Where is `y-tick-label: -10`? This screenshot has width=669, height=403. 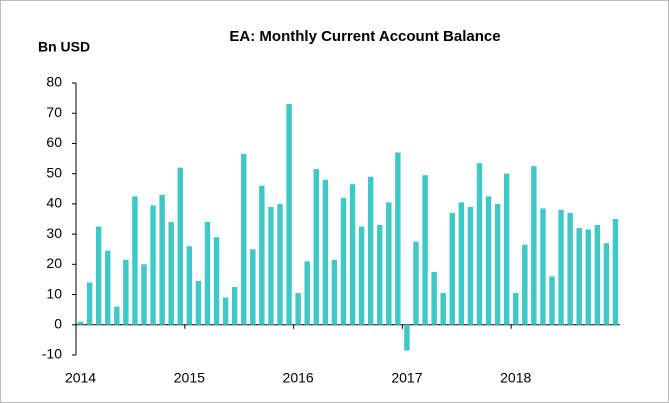
y-tick-label: -10 is located at coordinates (52, 354).